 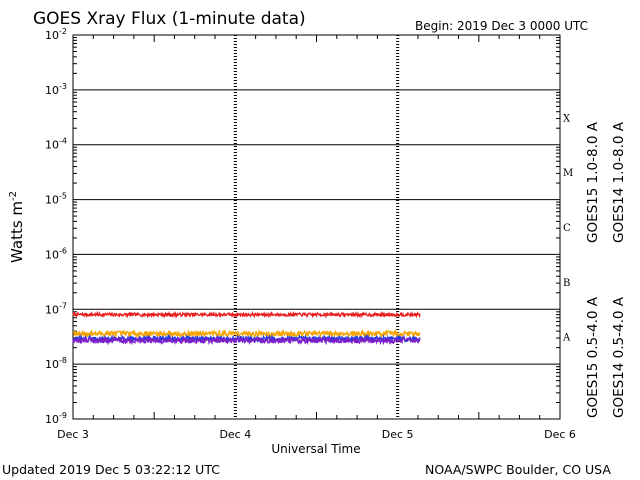 I want to click on y-axis-tick-labels: 10-910-810-710-610-510-410-310-2, so click(x=56, y=226).